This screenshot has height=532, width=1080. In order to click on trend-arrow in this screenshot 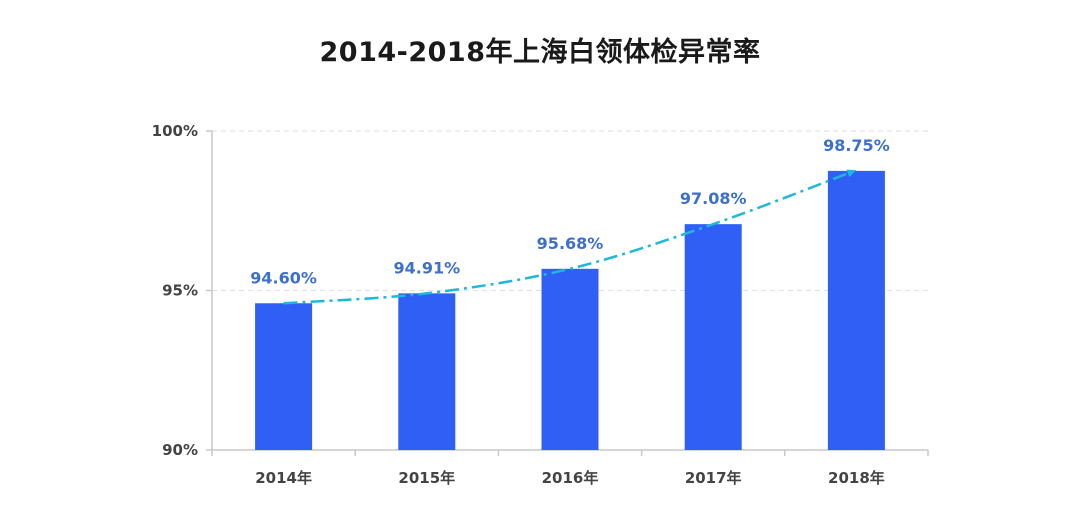, I will do `click(570, 237)`.